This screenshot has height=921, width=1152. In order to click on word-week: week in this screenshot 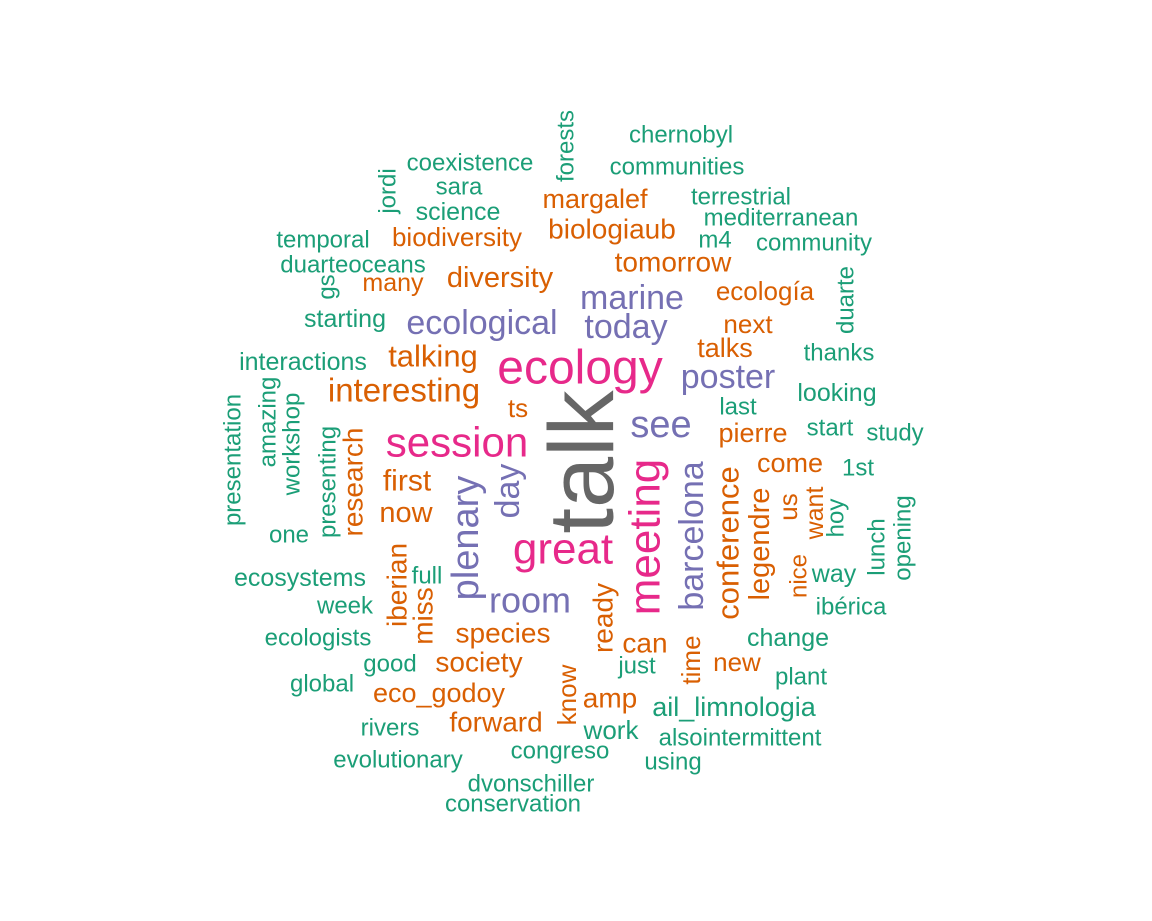, I will do `click(345, 606)`.